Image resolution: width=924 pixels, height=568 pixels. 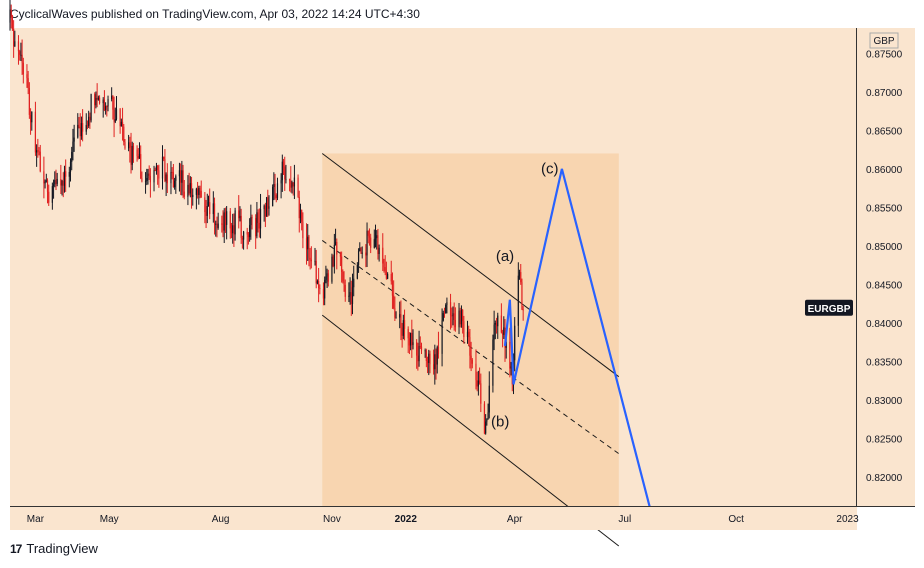 I want to click on channel-upper-line, so click(x=470, y=265).